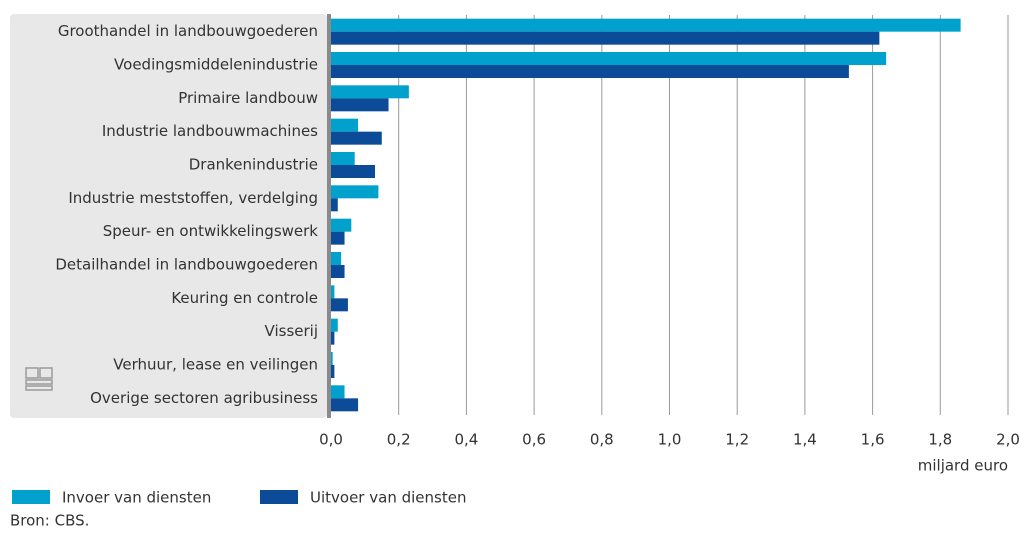 This screenshot has height=536, width=1020. What do you see at coordinates (216, 65) in the screenshot?
I see `y-tick-label: Voedingsmiddelenindustrie` at bounding box center [216, 65].